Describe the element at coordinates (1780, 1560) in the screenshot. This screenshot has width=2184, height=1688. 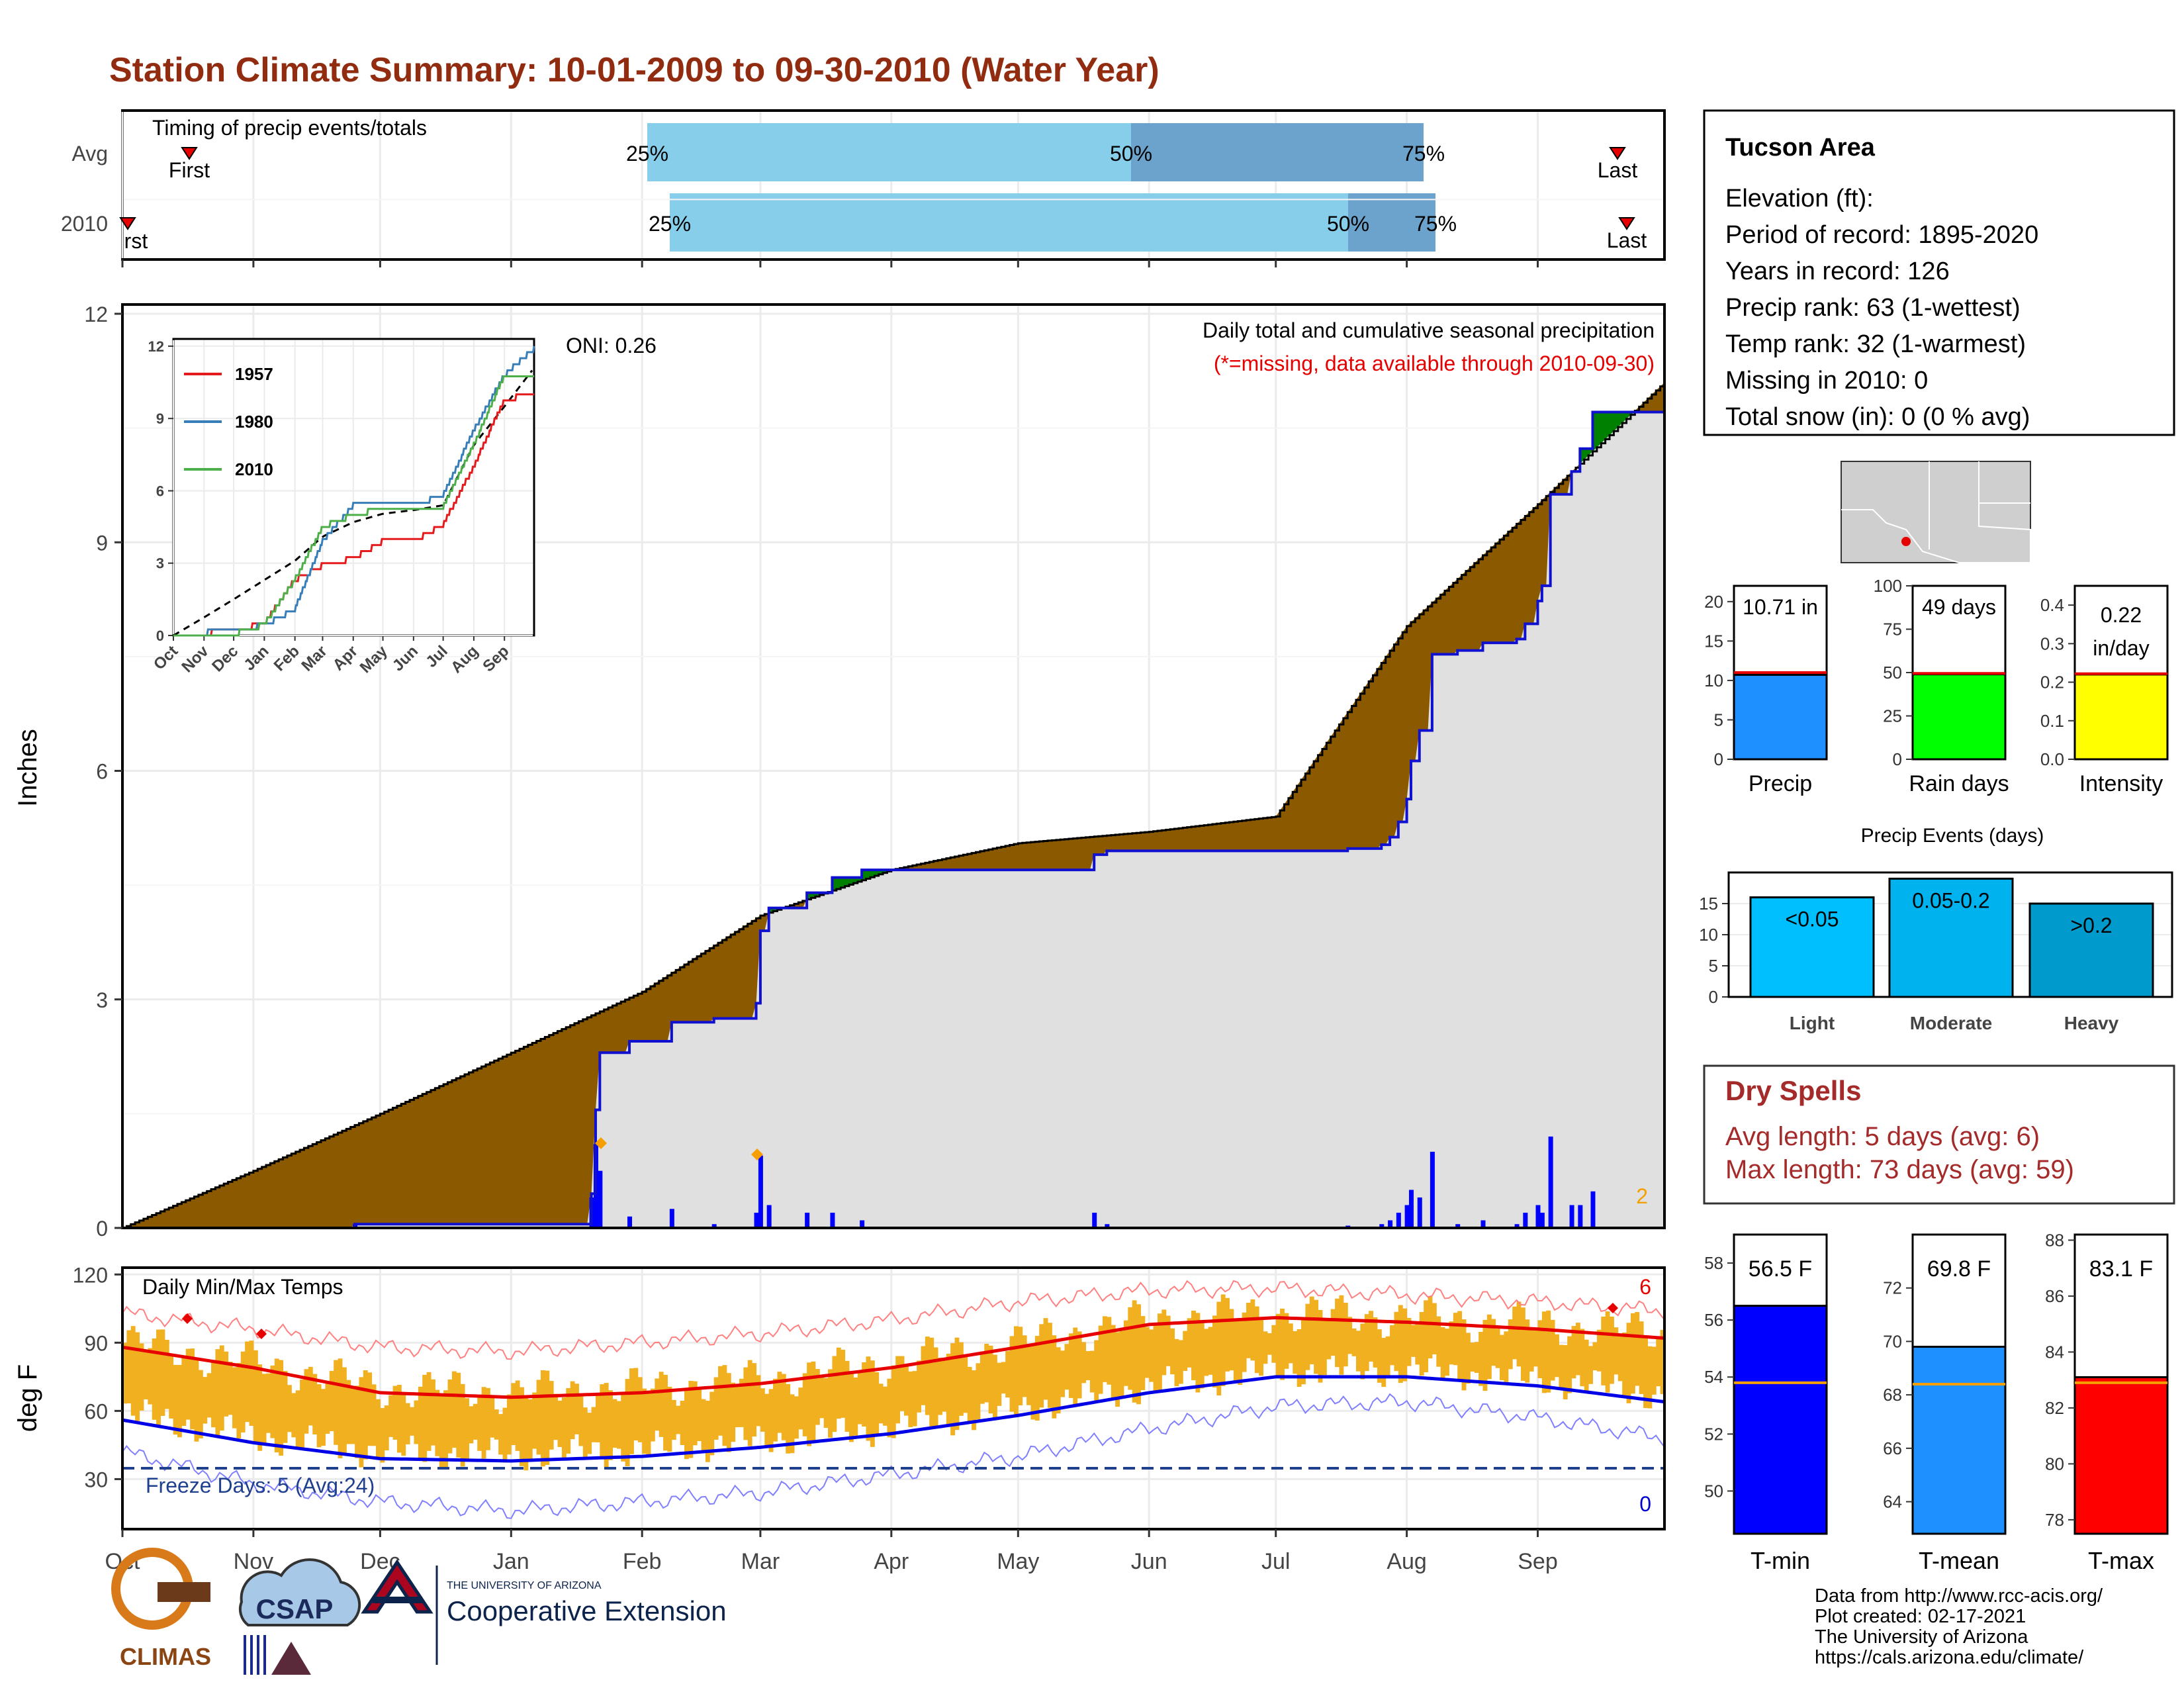
I see `temp-bar-label: T-min` at that location.